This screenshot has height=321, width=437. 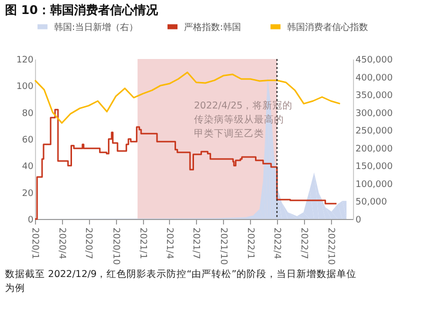 I want to click on x-tick-label: 2022/7, so click(x=303, y=244).